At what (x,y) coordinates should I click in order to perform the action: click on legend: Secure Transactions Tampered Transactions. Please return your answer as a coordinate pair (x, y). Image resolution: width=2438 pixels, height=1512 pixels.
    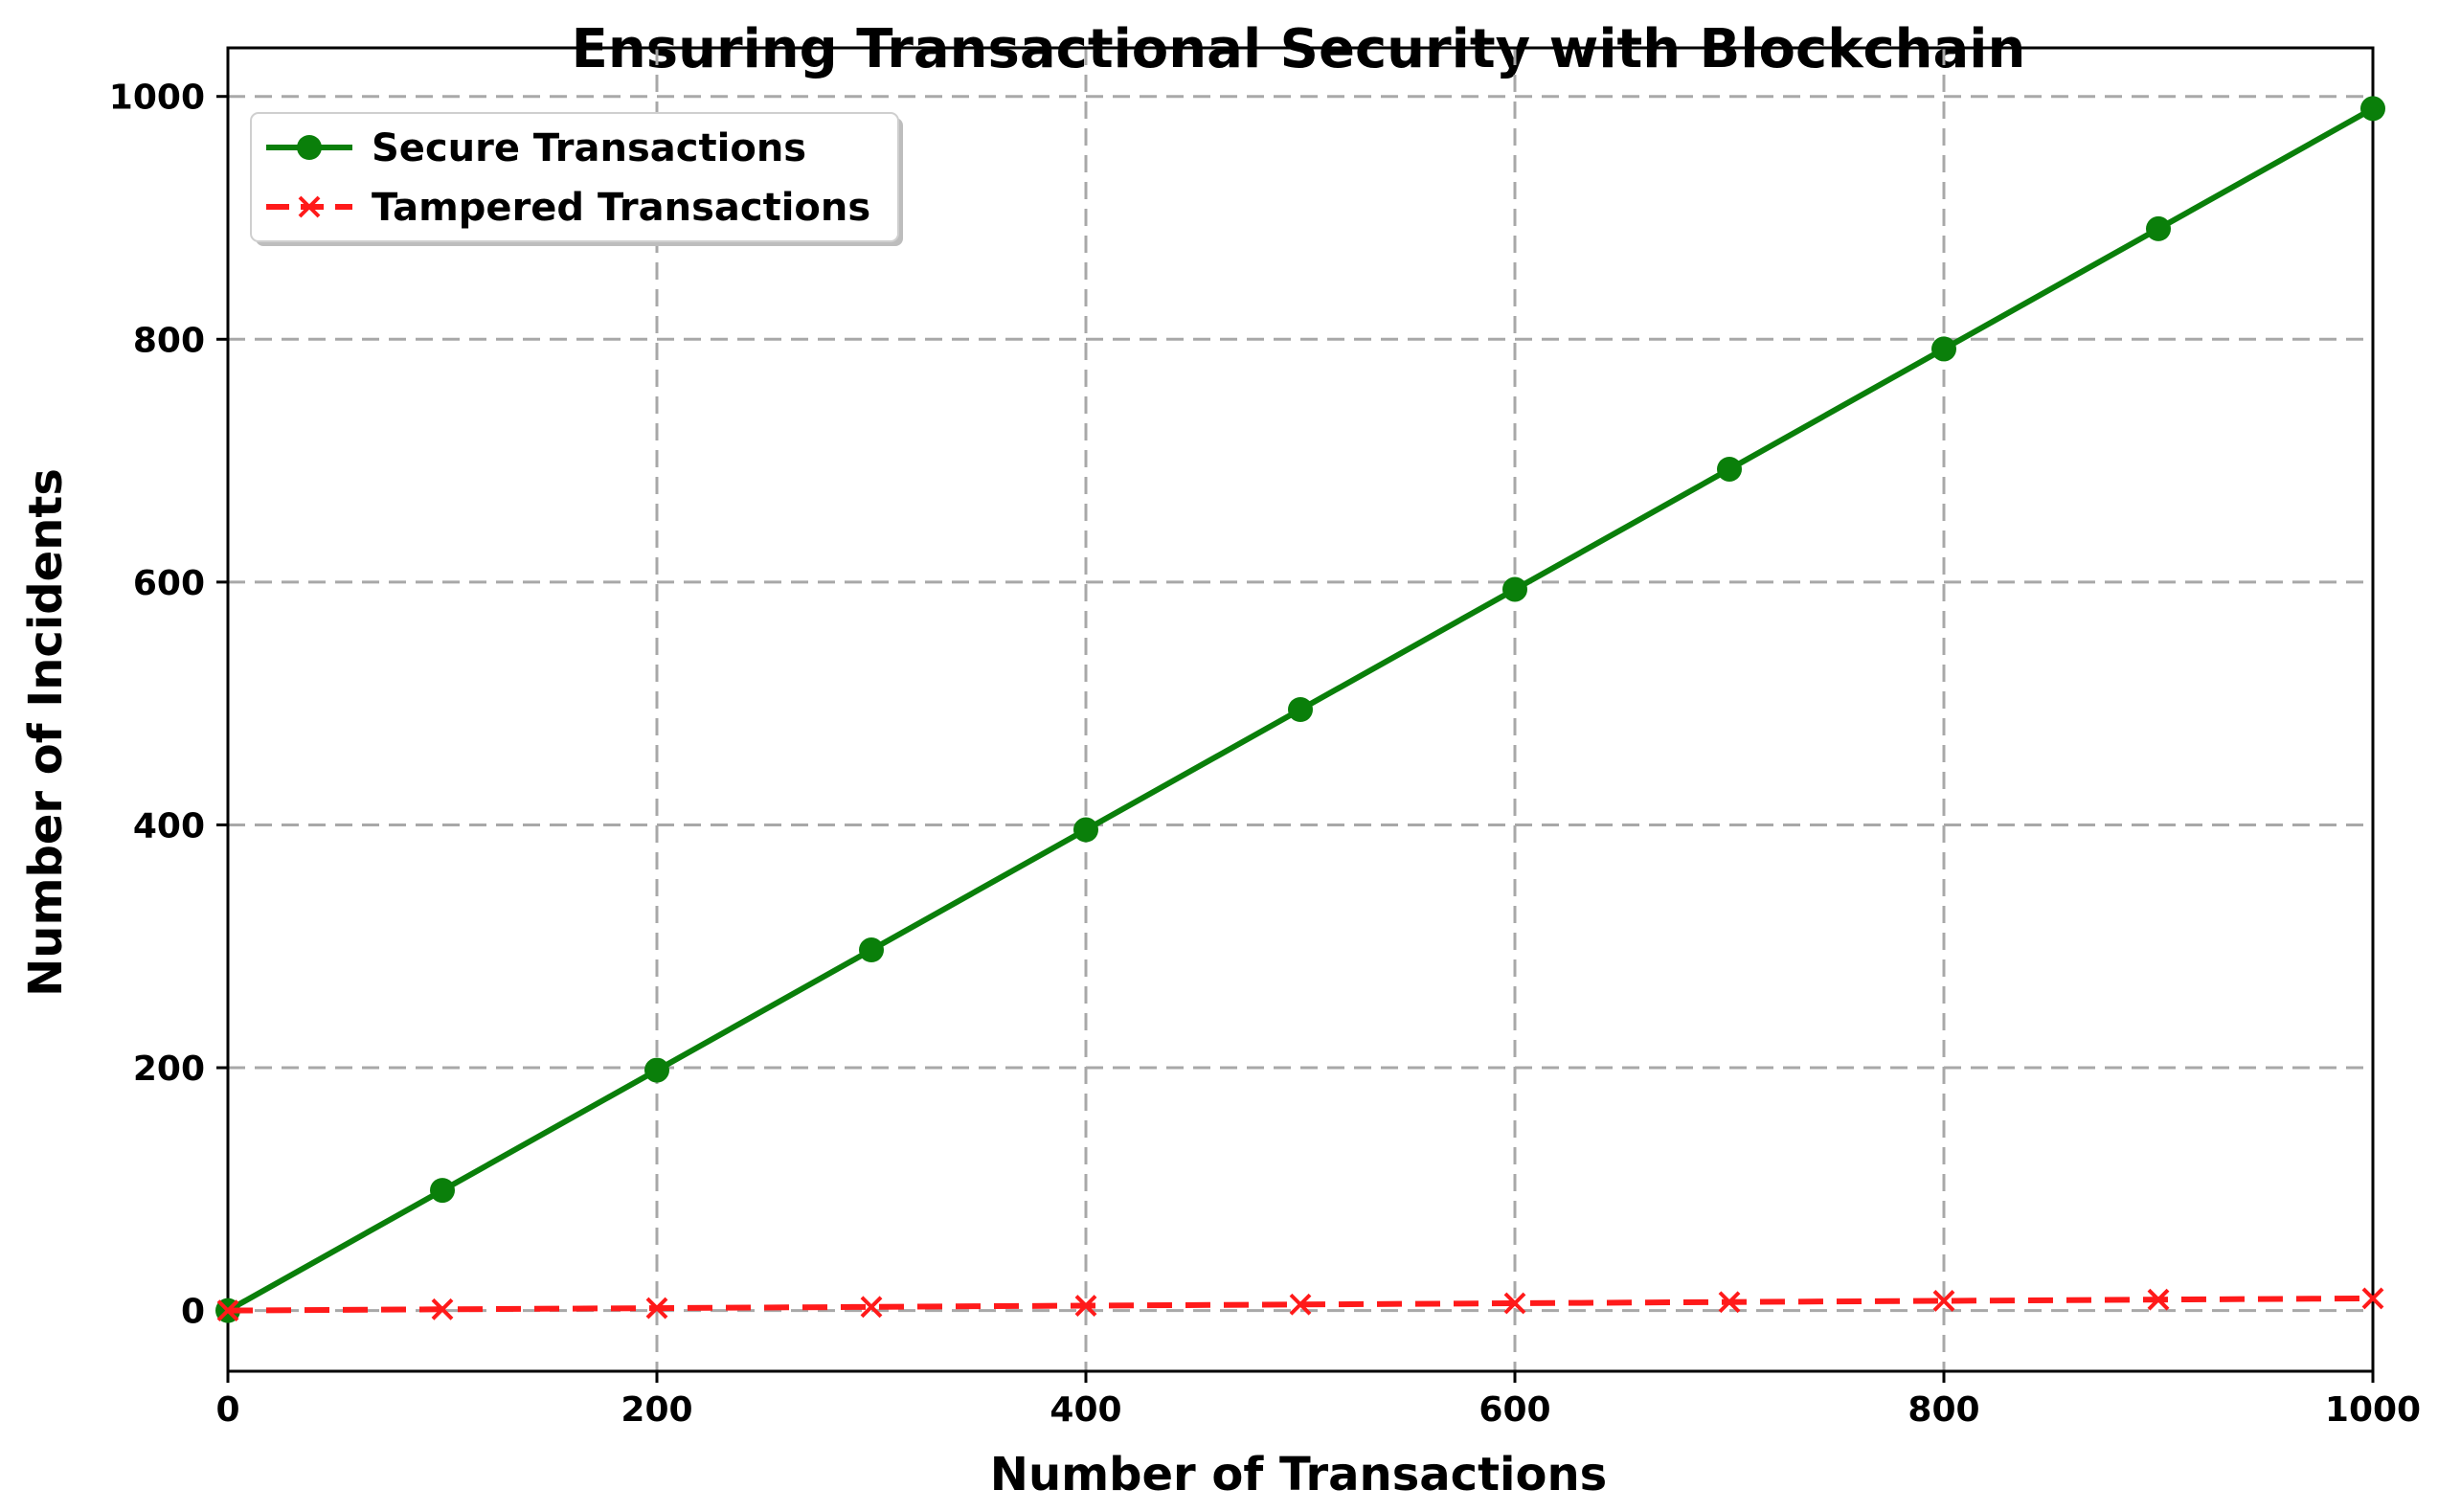
    Looking at the image, I should click on (576, 179).